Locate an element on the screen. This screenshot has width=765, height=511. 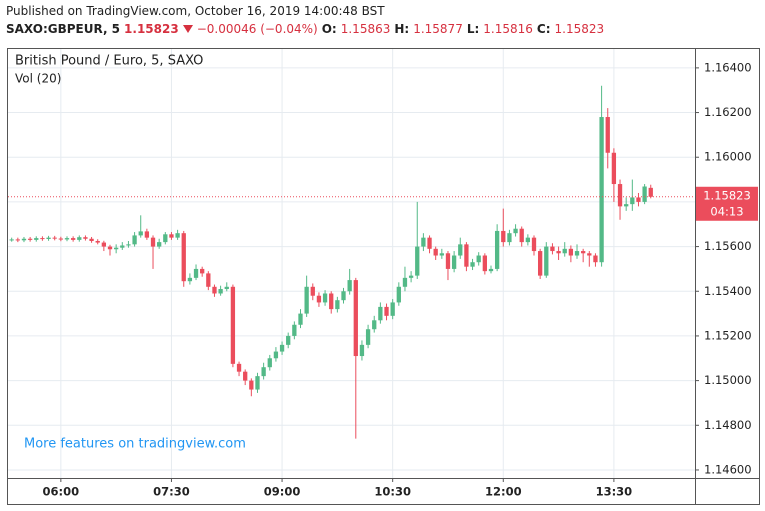
ohlc-label: O: is located at coordinates (329, 29).